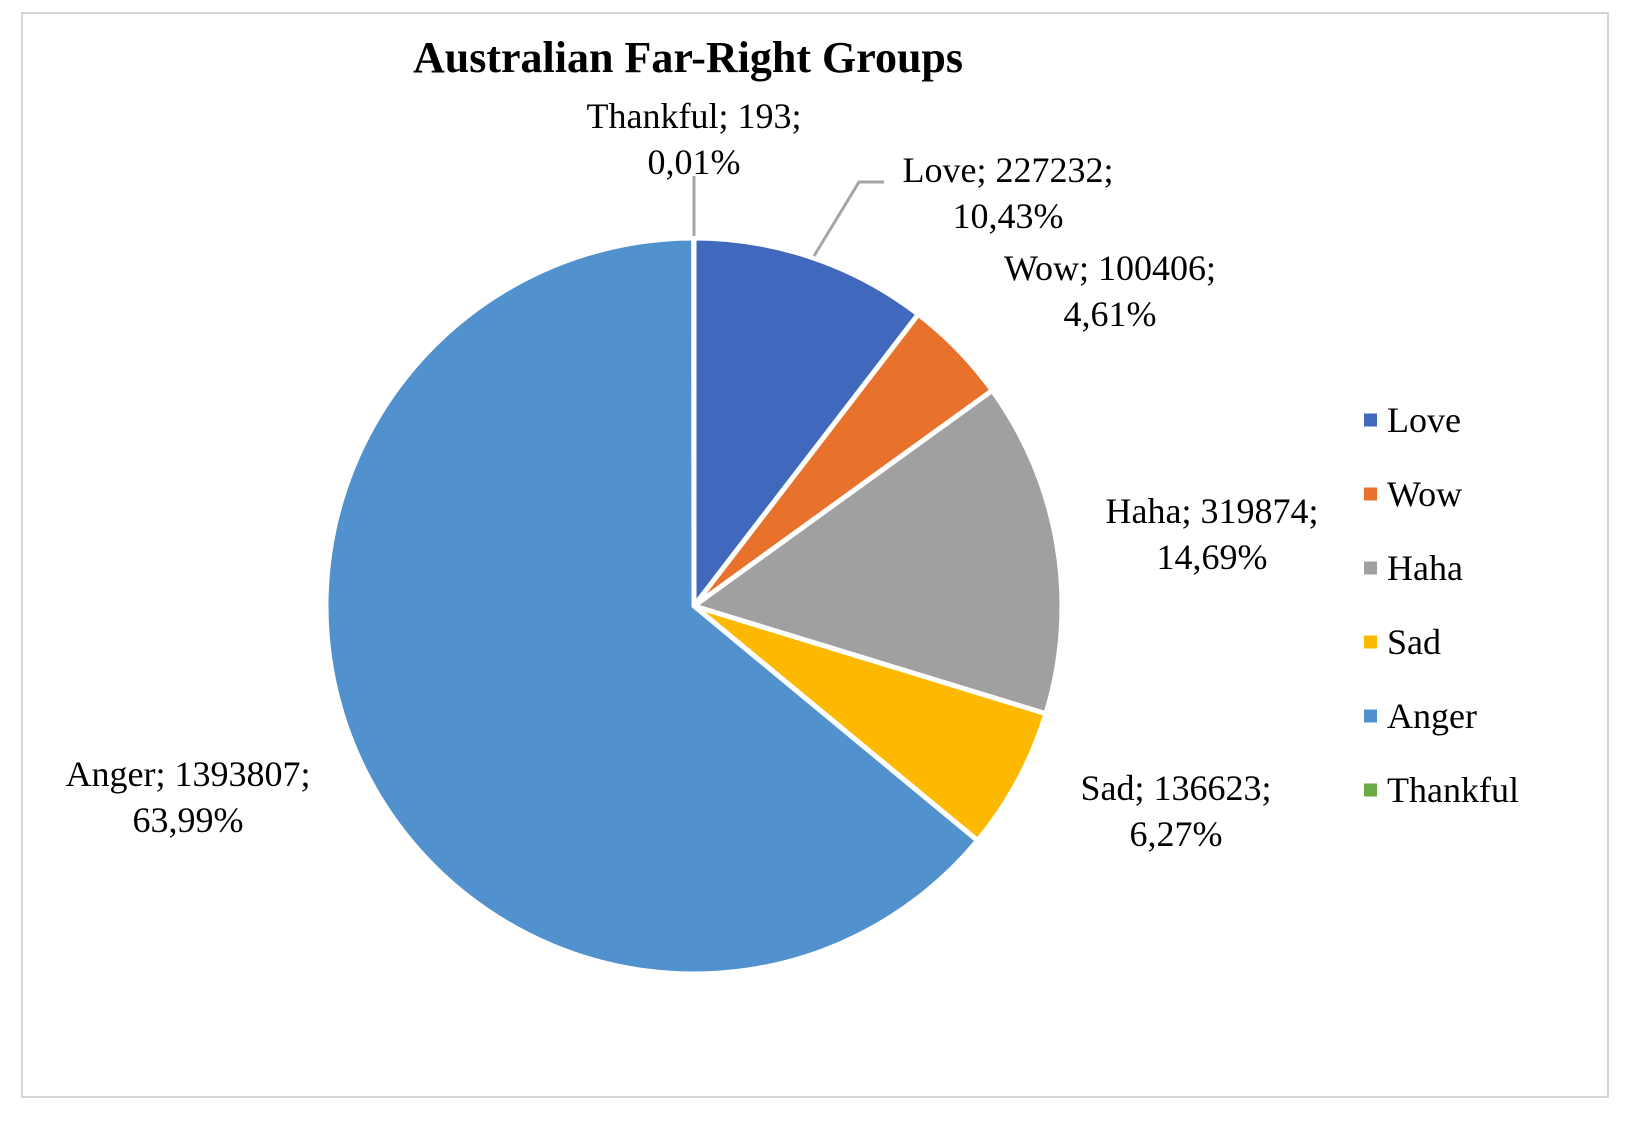  I want to click on legend-swatch-anger, so click(1370, 716).